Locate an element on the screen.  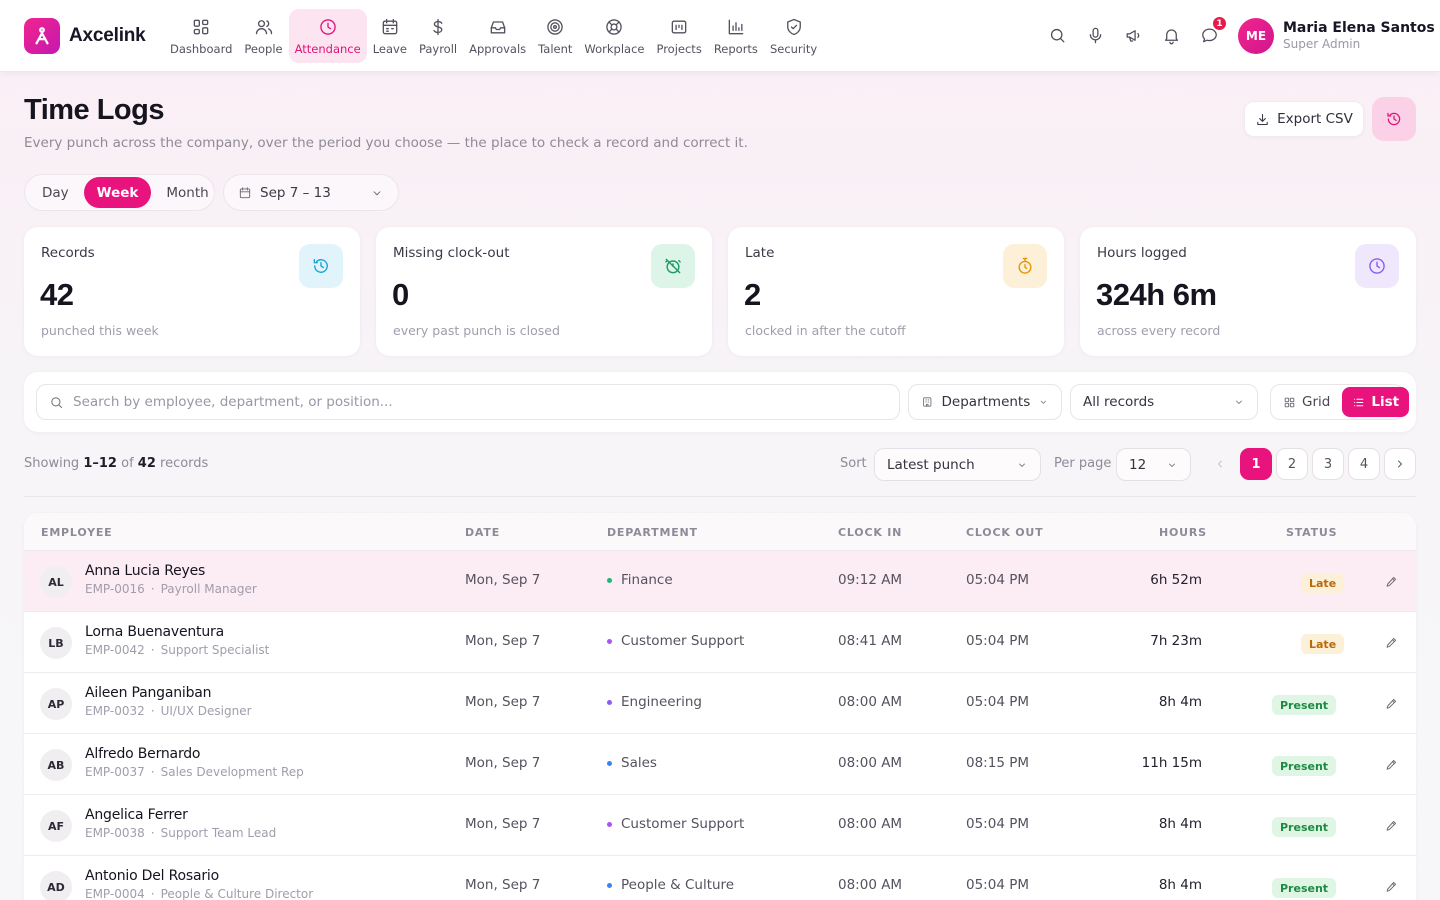
search-button is located at coordinates (1057, 35).